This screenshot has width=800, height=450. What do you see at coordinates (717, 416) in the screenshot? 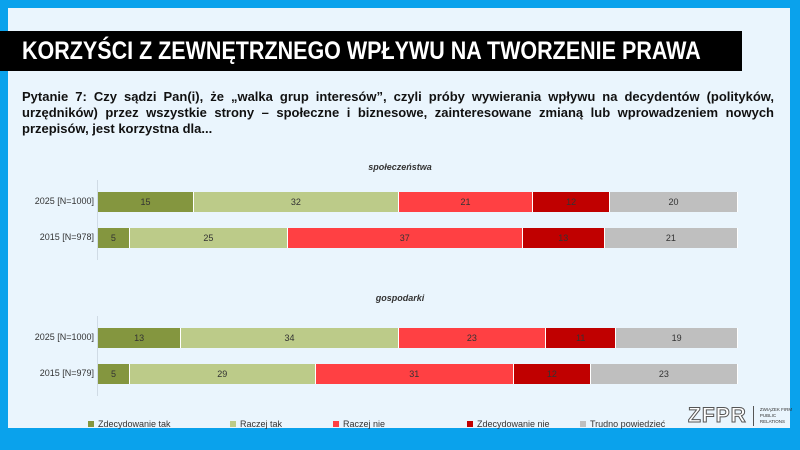
I see `logo-text: ZFPR` at bounding box center [717, 416].